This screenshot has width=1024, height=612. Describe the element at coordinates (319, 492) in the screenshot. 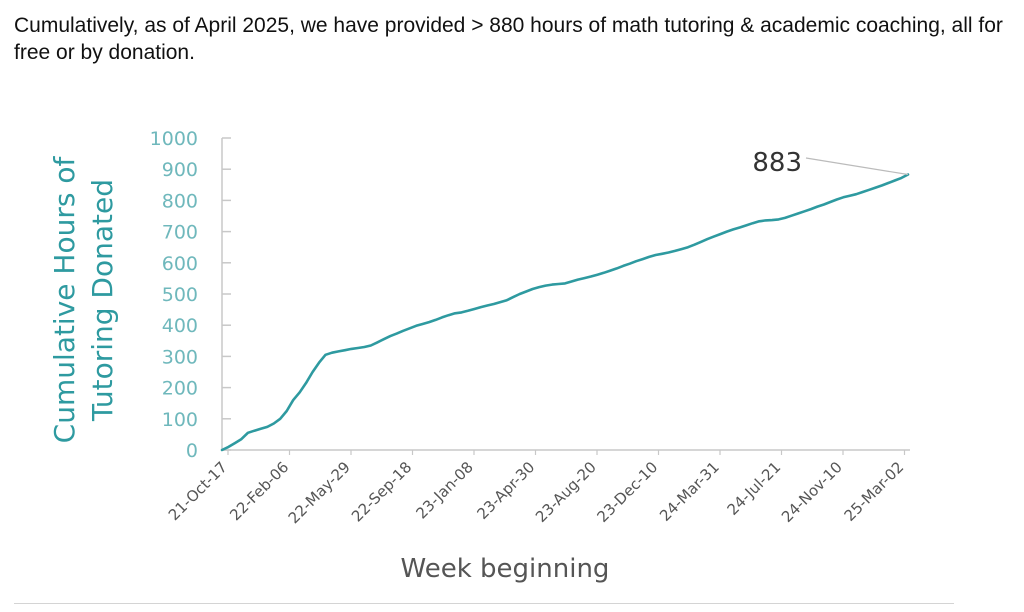

I see `x-tick-label: 22-May-29` at that location.